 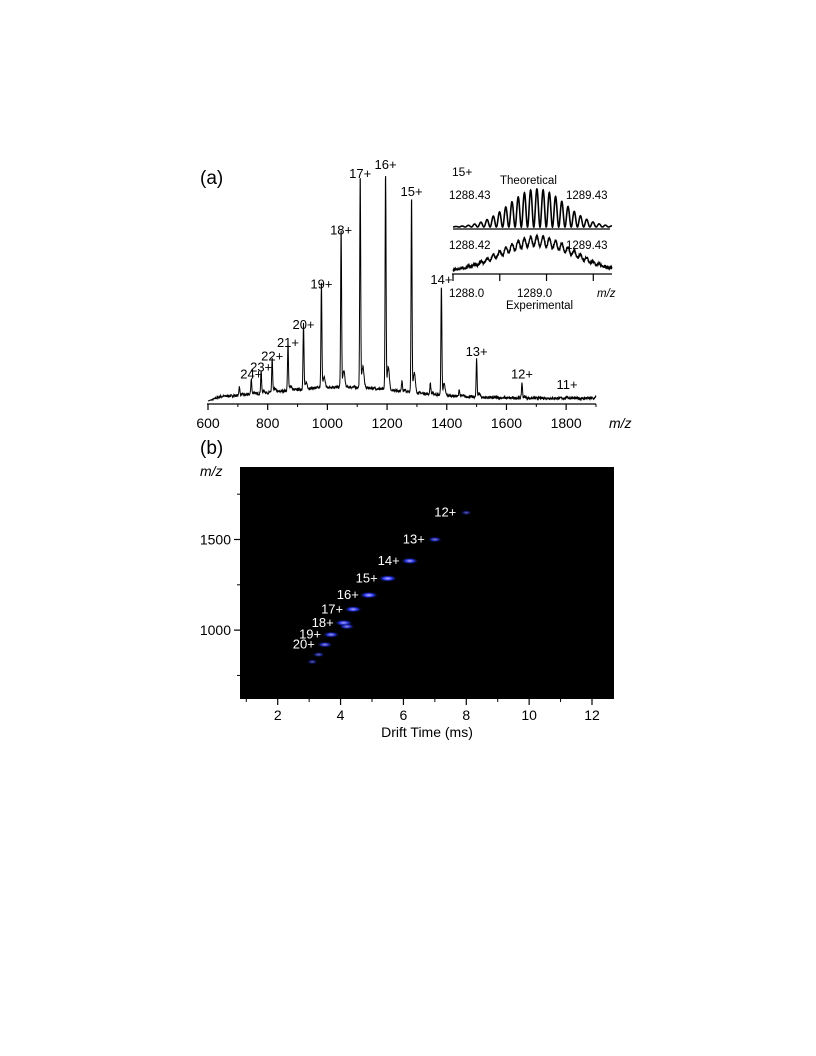 I want to click on spectrum-x-tick-label: 800, so click(x=268, y=423).